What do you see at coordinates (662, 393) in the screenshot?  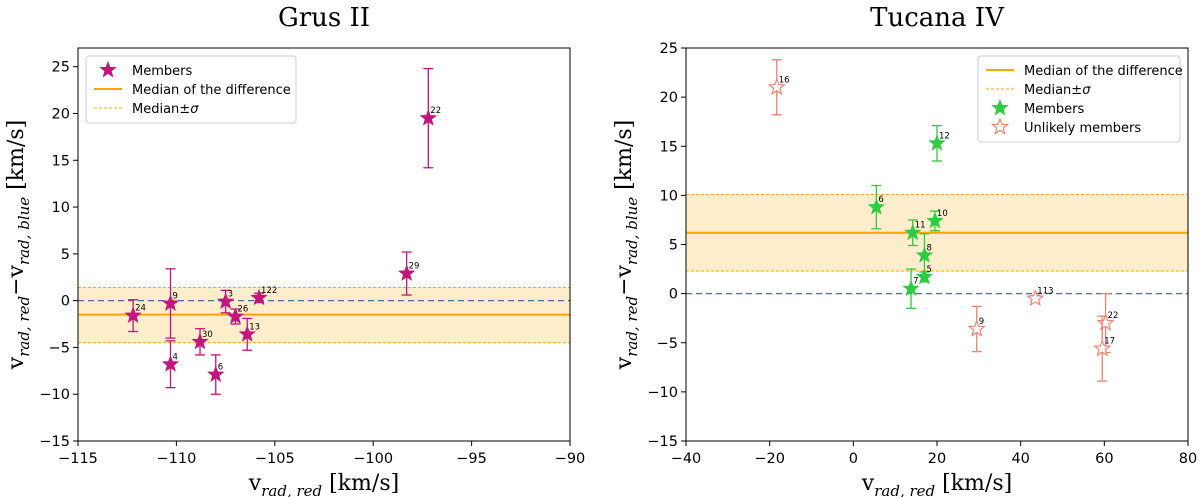 I see `y-tick-label: −10` at bounding box center [662, 393].